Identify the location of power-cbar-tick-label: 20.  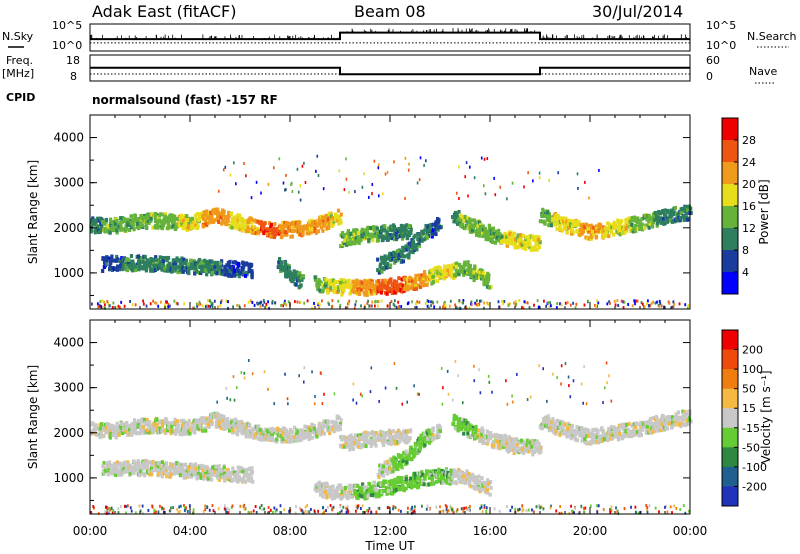
(749, 184).